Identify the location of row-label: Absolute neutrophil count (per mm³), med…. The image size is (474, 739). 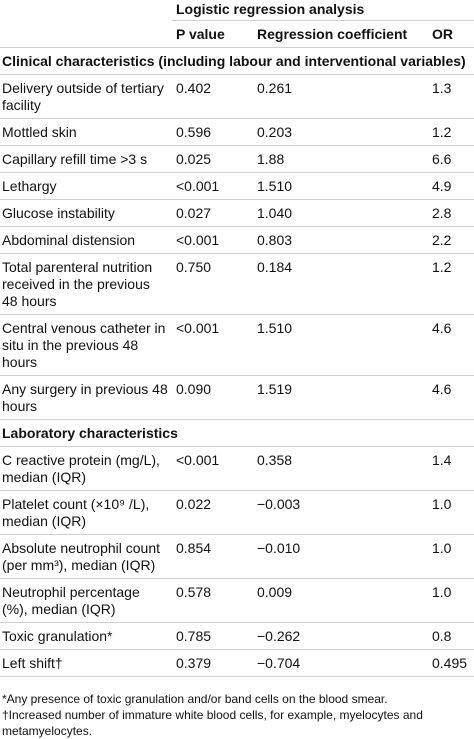
(86, 556).